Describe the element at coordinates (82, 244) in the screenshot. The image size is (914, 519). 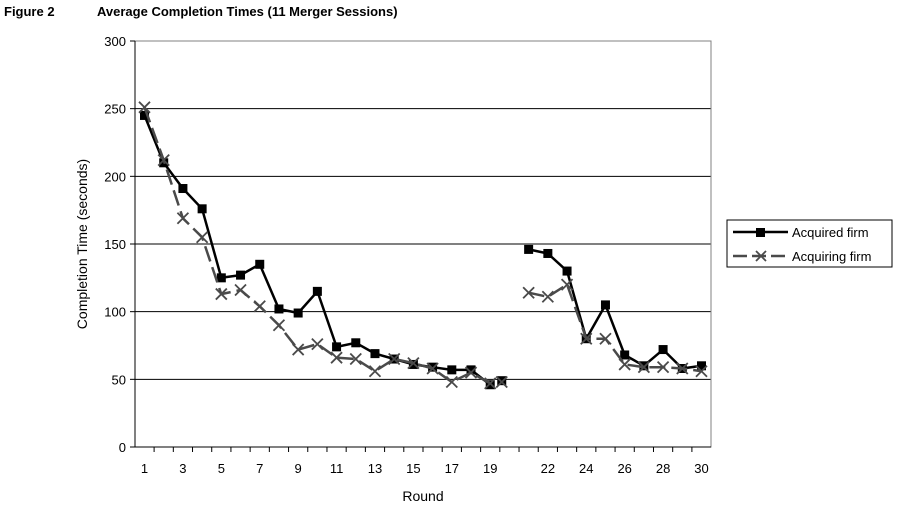
I see `y-axis-title: Completion Time (seconds)` at that location.